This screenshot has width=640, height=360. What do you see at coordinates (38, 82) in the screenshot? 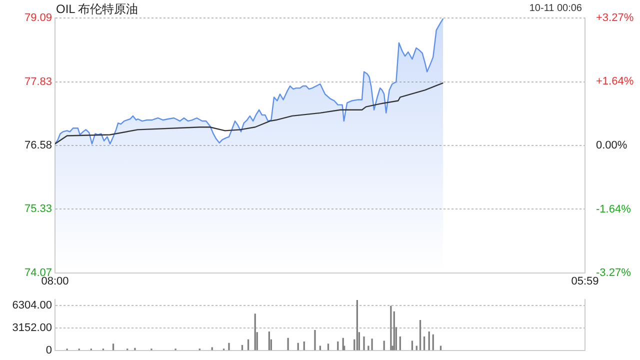
I see `y-tick-label: 77.83` at bounding box center [38, 82].